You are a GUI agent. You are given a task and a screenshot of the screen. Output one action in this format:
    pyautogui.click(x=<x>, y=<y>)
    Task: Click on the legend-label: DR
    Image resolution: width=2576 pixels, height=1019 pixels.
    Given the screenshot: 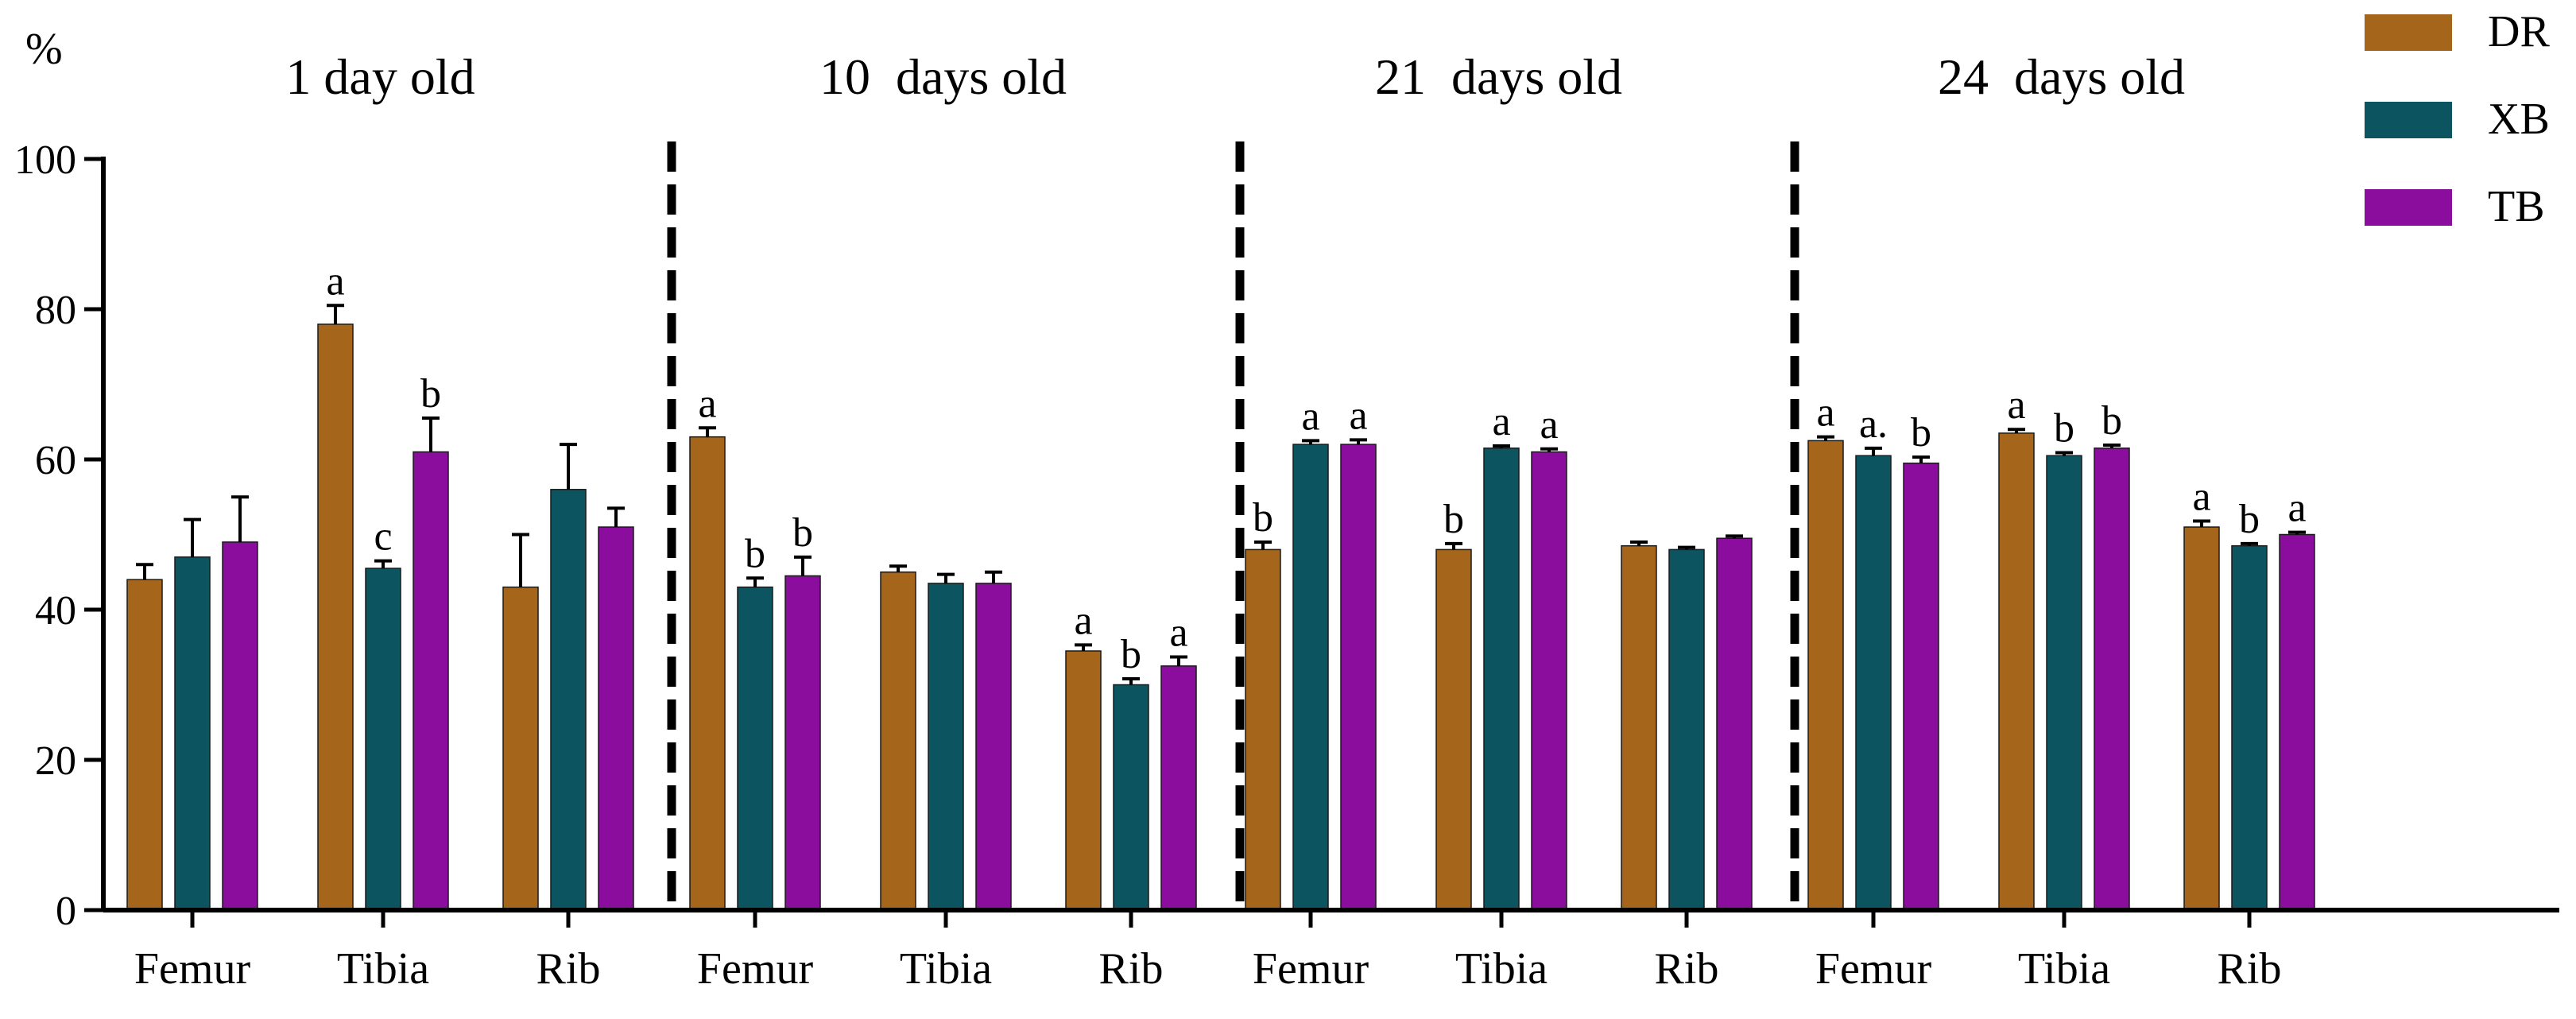 What is the action you would take?
    pyautogui.click(x=2519, y=31)
    